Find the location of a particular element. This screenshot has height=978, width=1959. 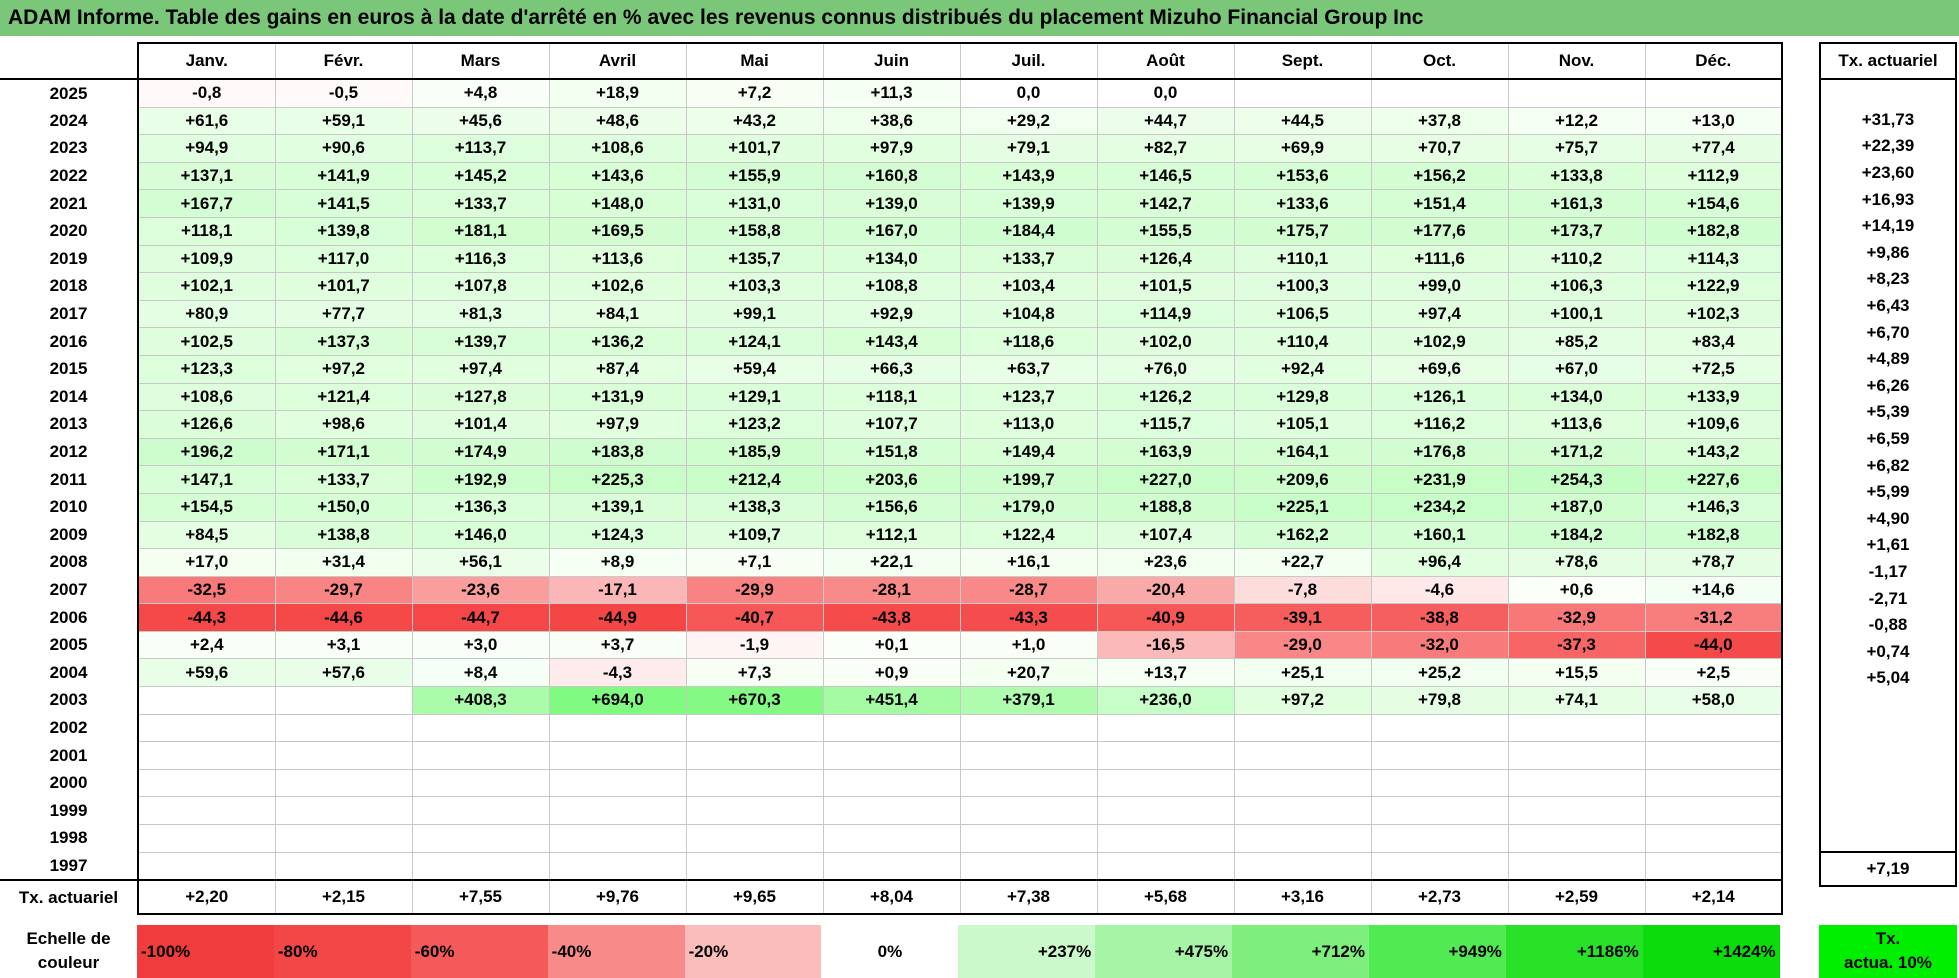

year-label: 2022 is located at coordinates (68, 176).